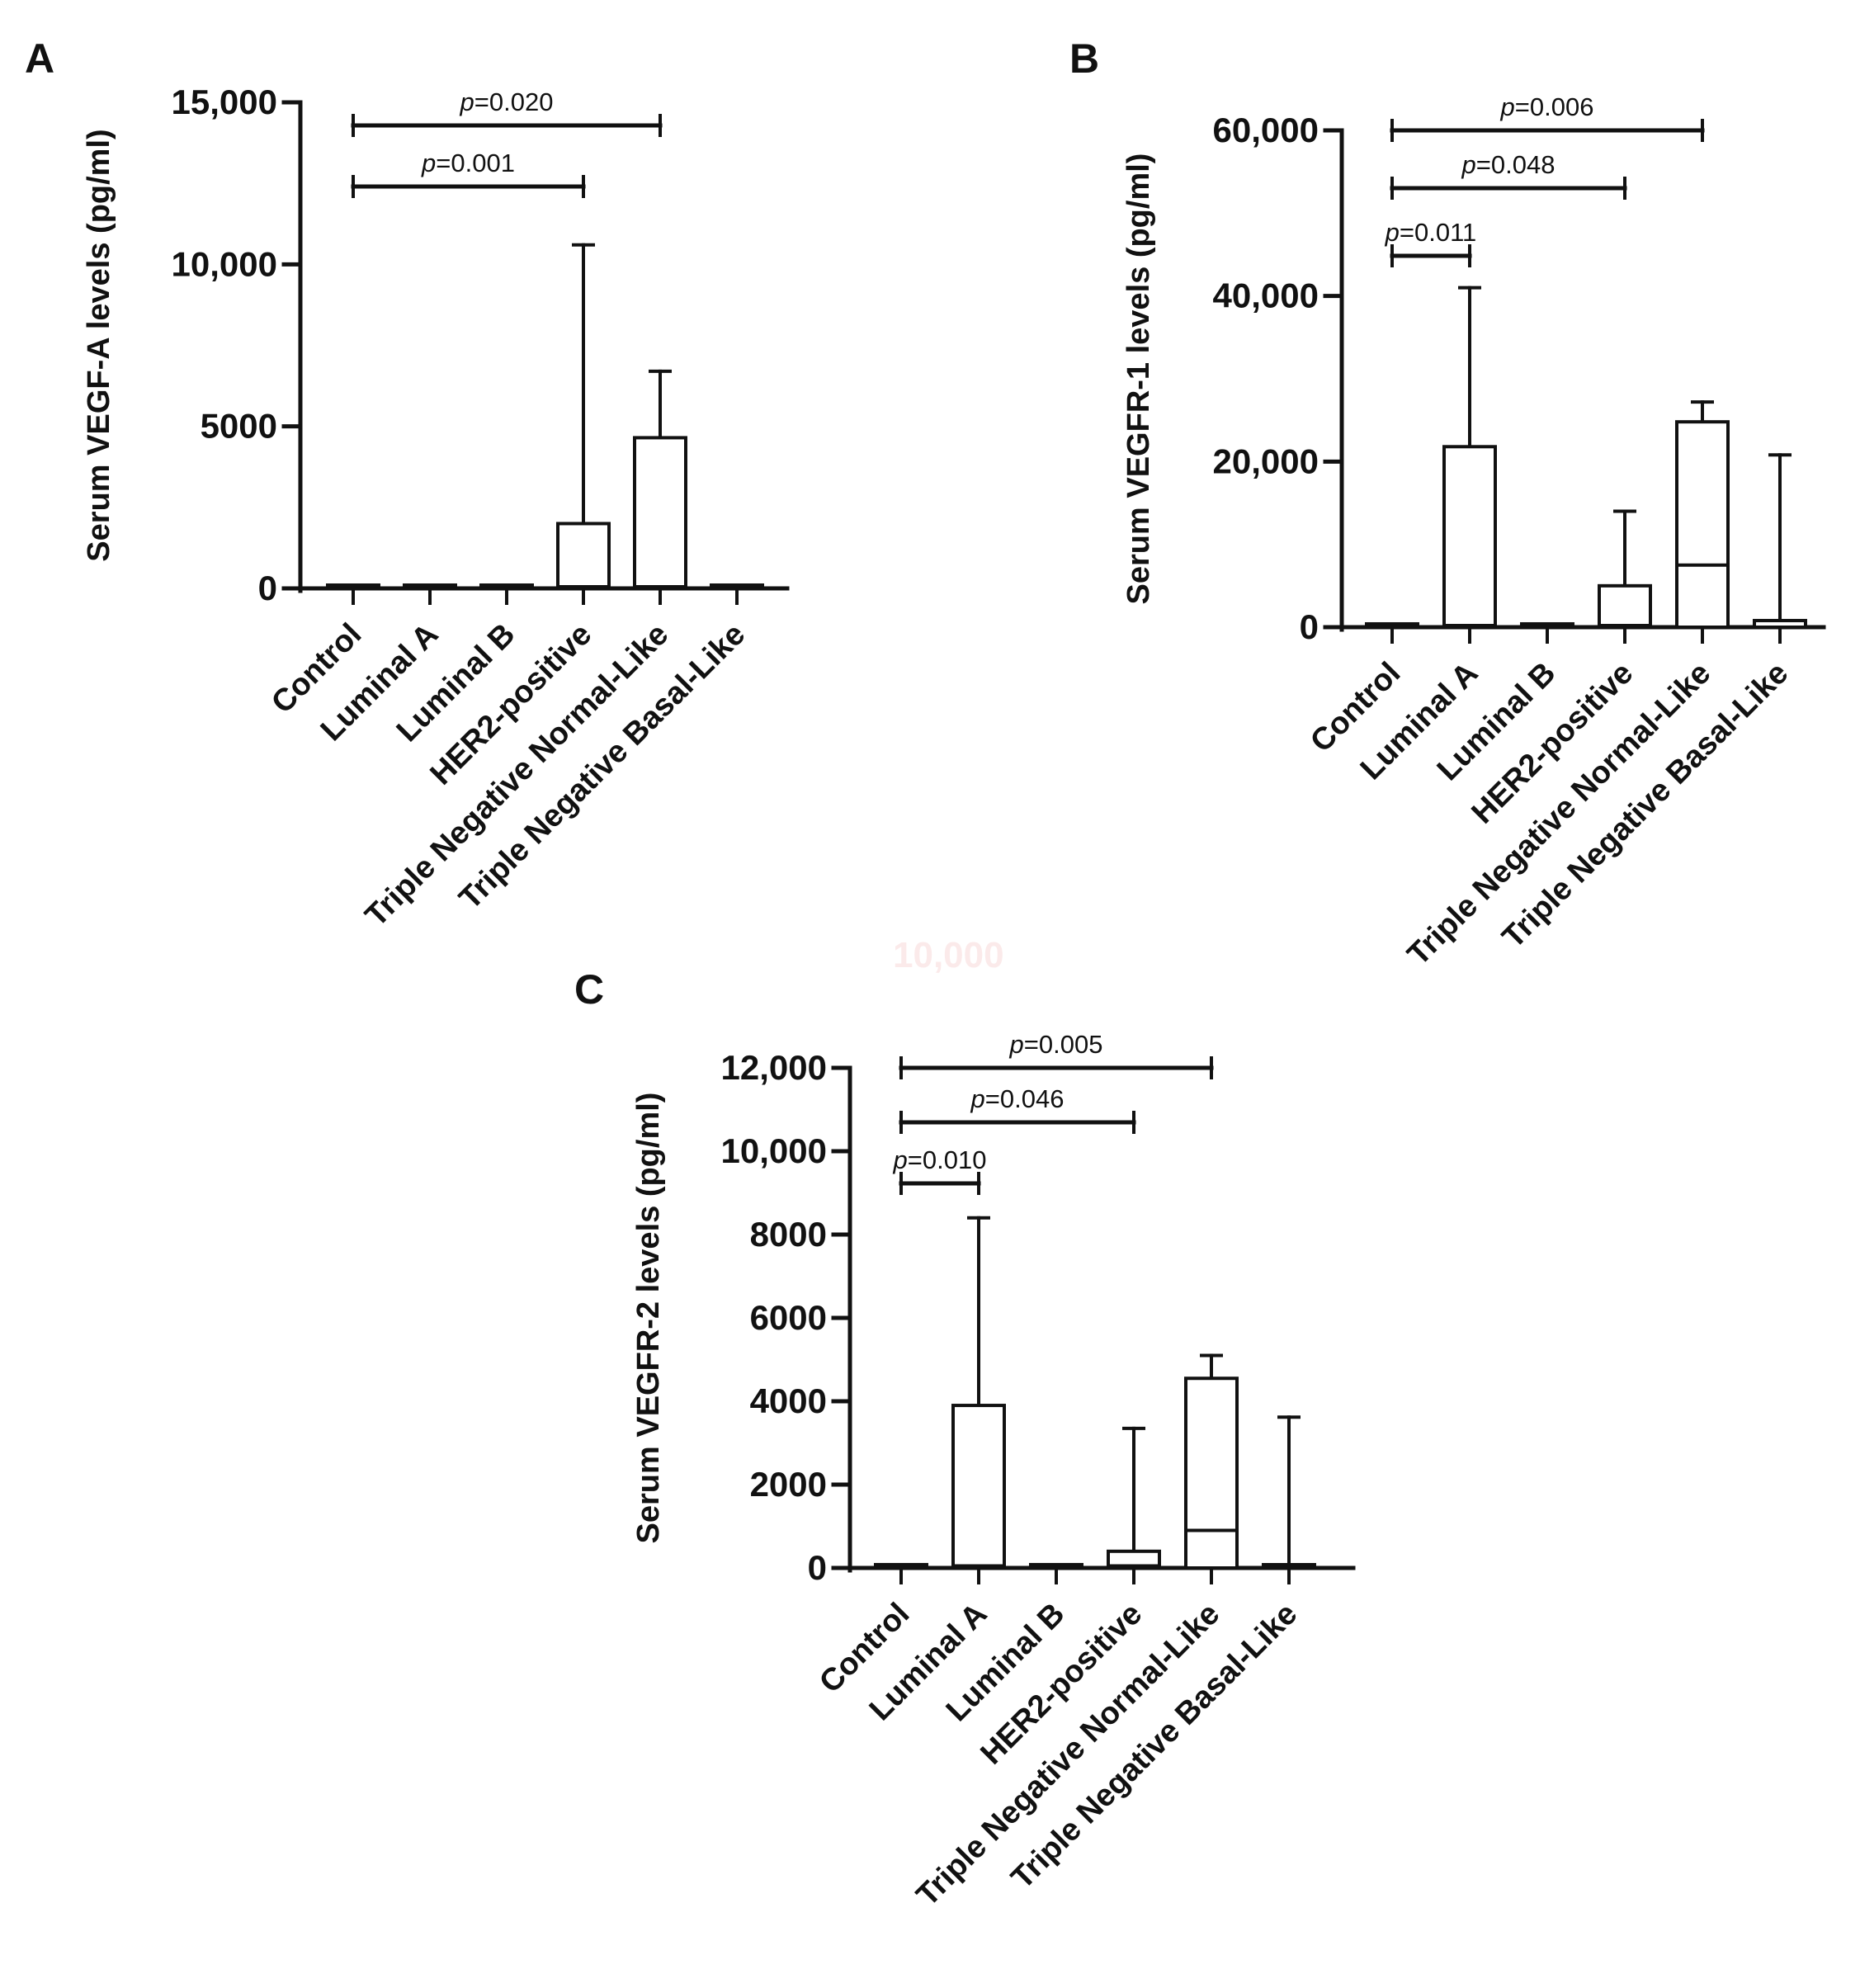 This screenshot has height=1988, width=1860. I want to click on p-value-text: =0.046, so click(1025, 1098).